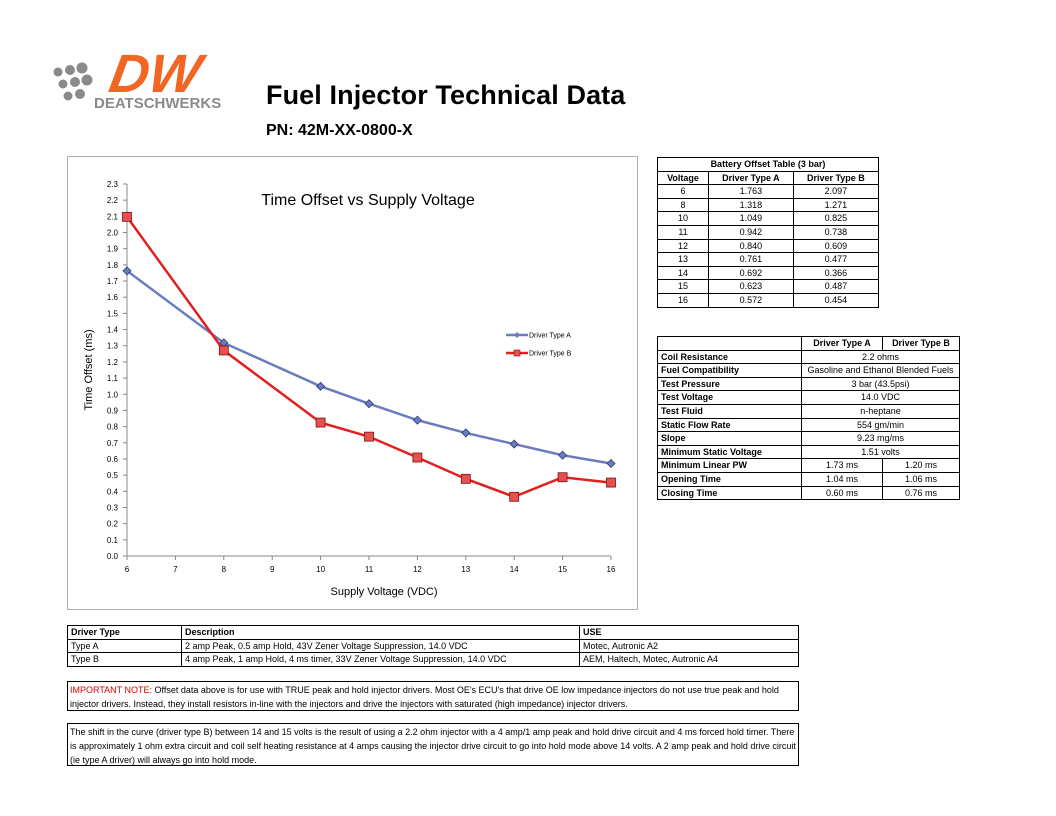  What do you see at coordinates (768, 273) in the screenshot?
I see `table-row: 14 0.692 0.366` at bounding box center [768, 273].